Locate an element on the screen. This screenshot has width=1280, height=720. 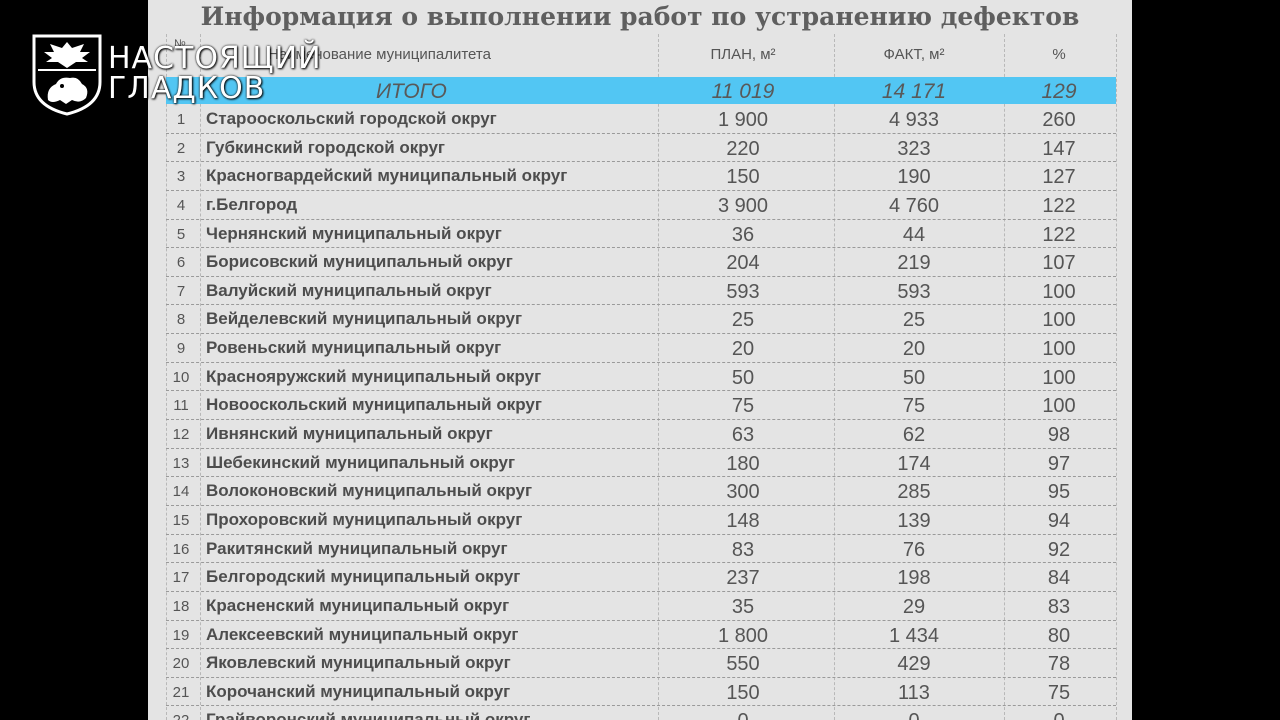
row-pct: 127 is located at coordinates (1059, 177).